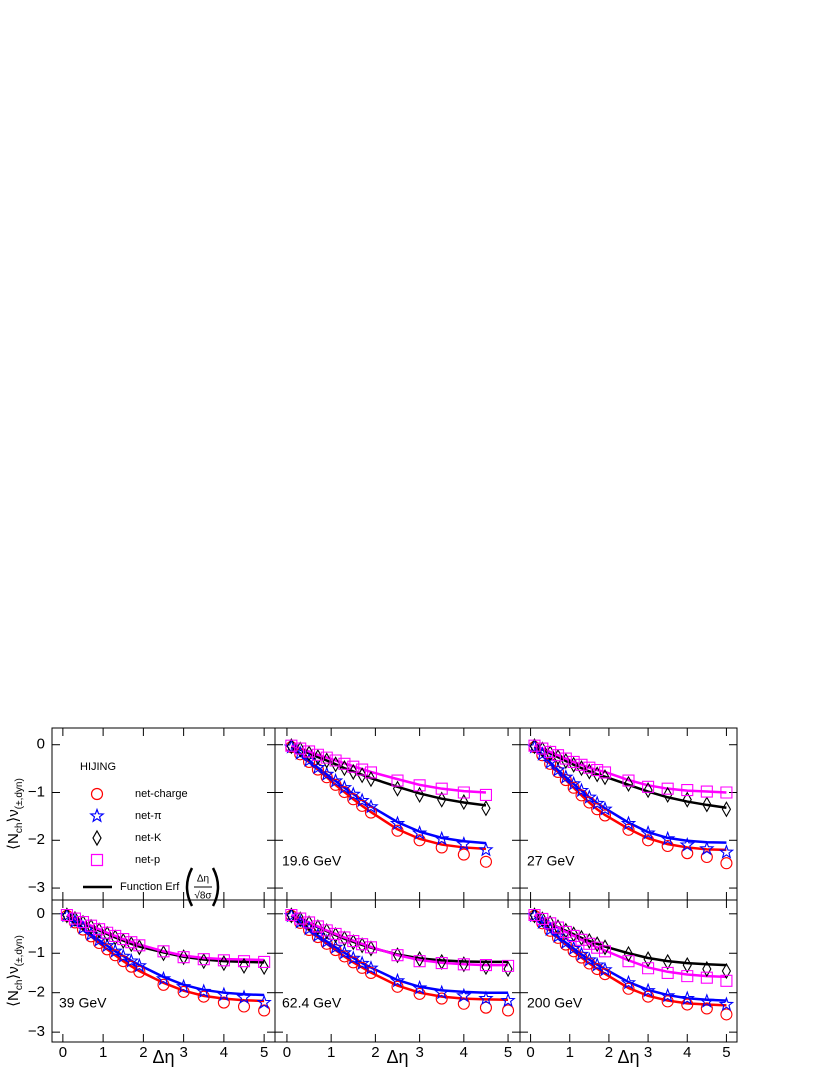  I want to click on panel-label: 27 GeV, so click(551, 861).